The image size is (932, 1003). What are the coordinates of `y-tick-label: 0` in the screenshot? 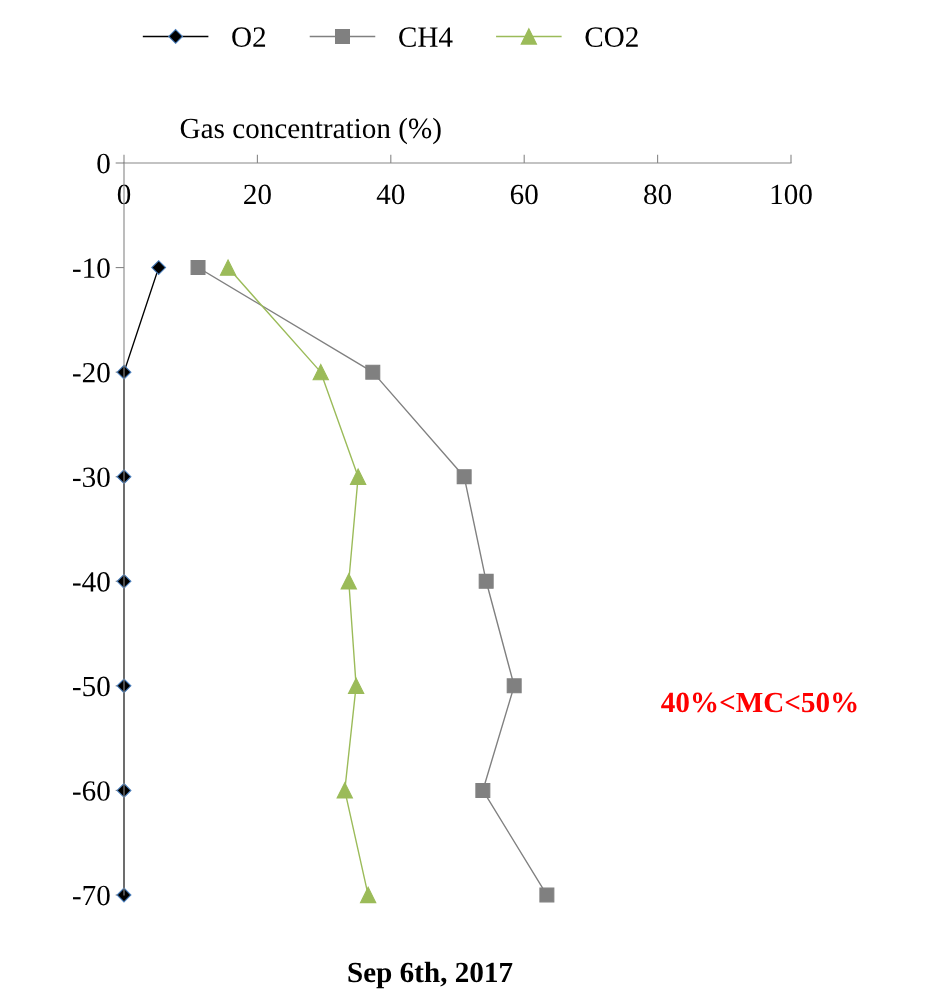 It's located at (103, 163).